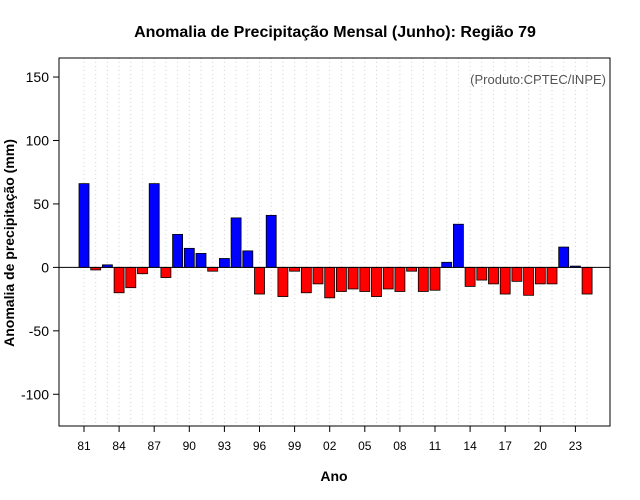 This screenshot has height=500, width=640. Describe the element at coordinates (365, 446) in the screenshot. I see `x-tick-label: 05` at that location.